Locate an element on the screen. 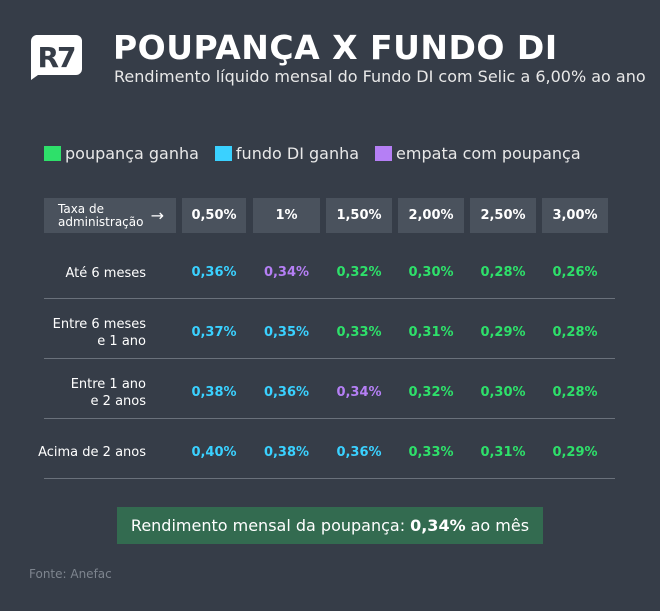 This screenshot has width=660, height=611. svg-text: R7 is located at coordinates (56, 57).